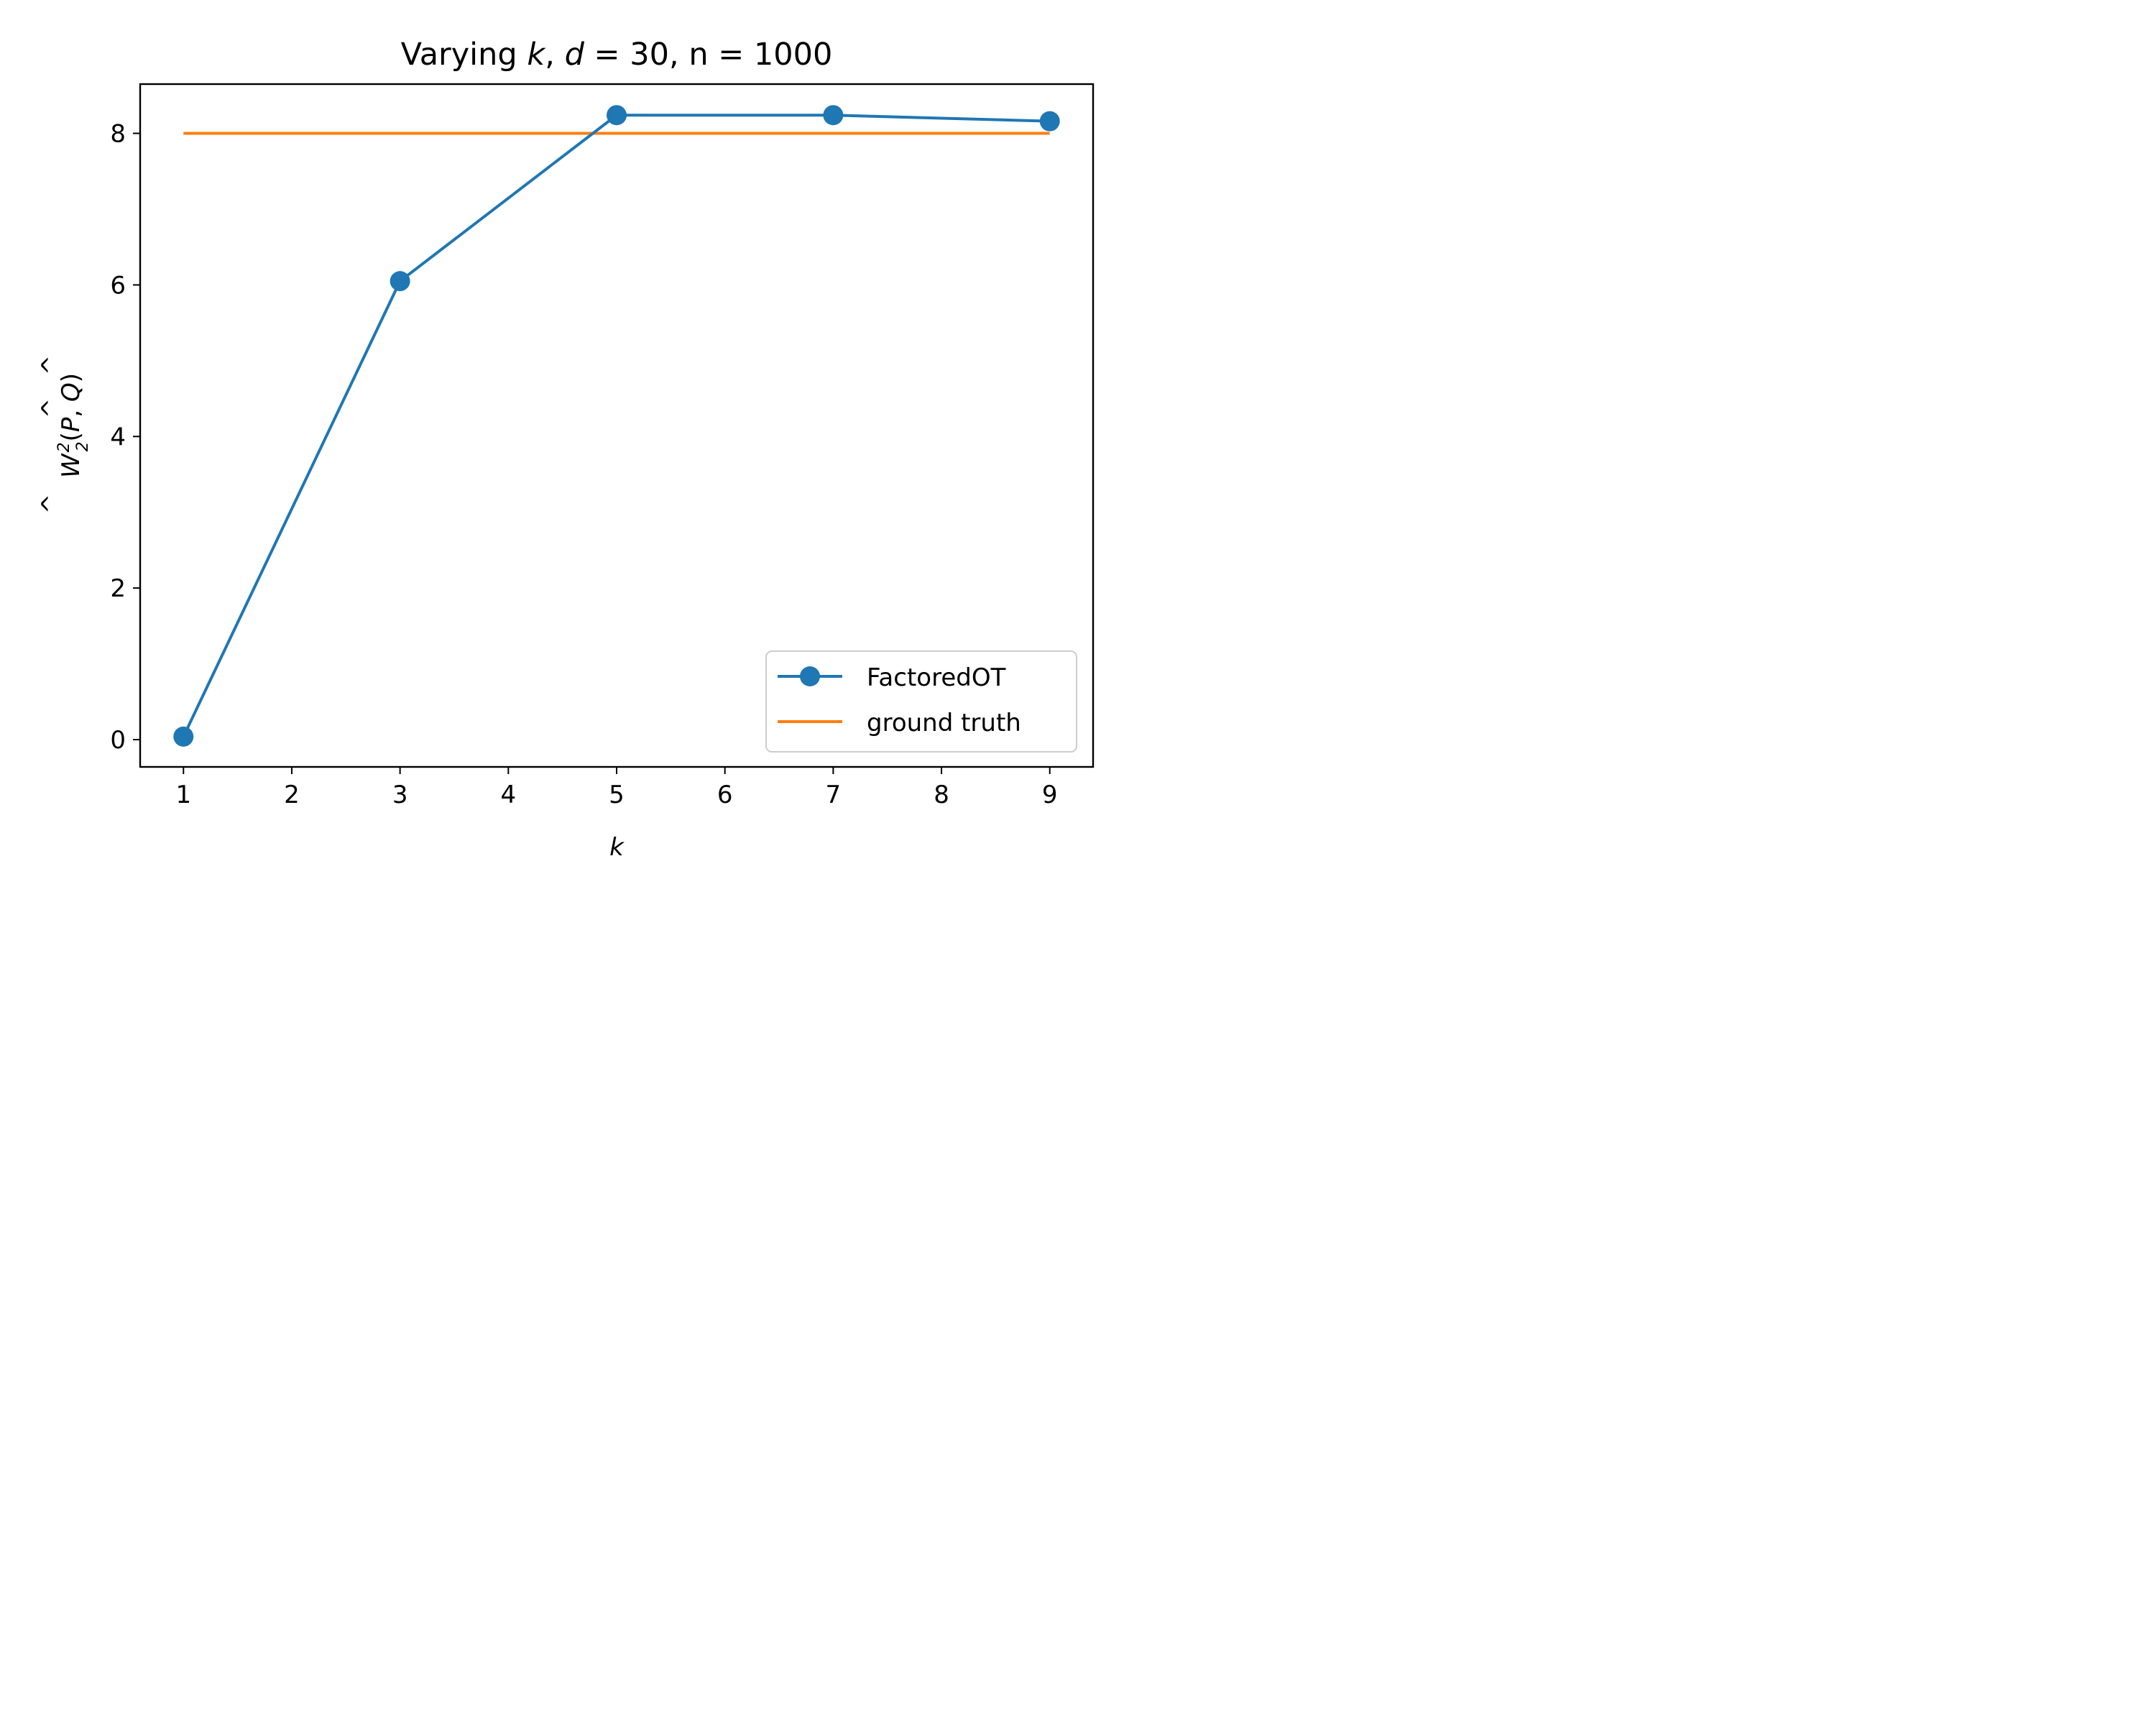 Image resolution: width=2156 pixels, height=1725 pixels. I want to click on legend-box, so click(921, 701).